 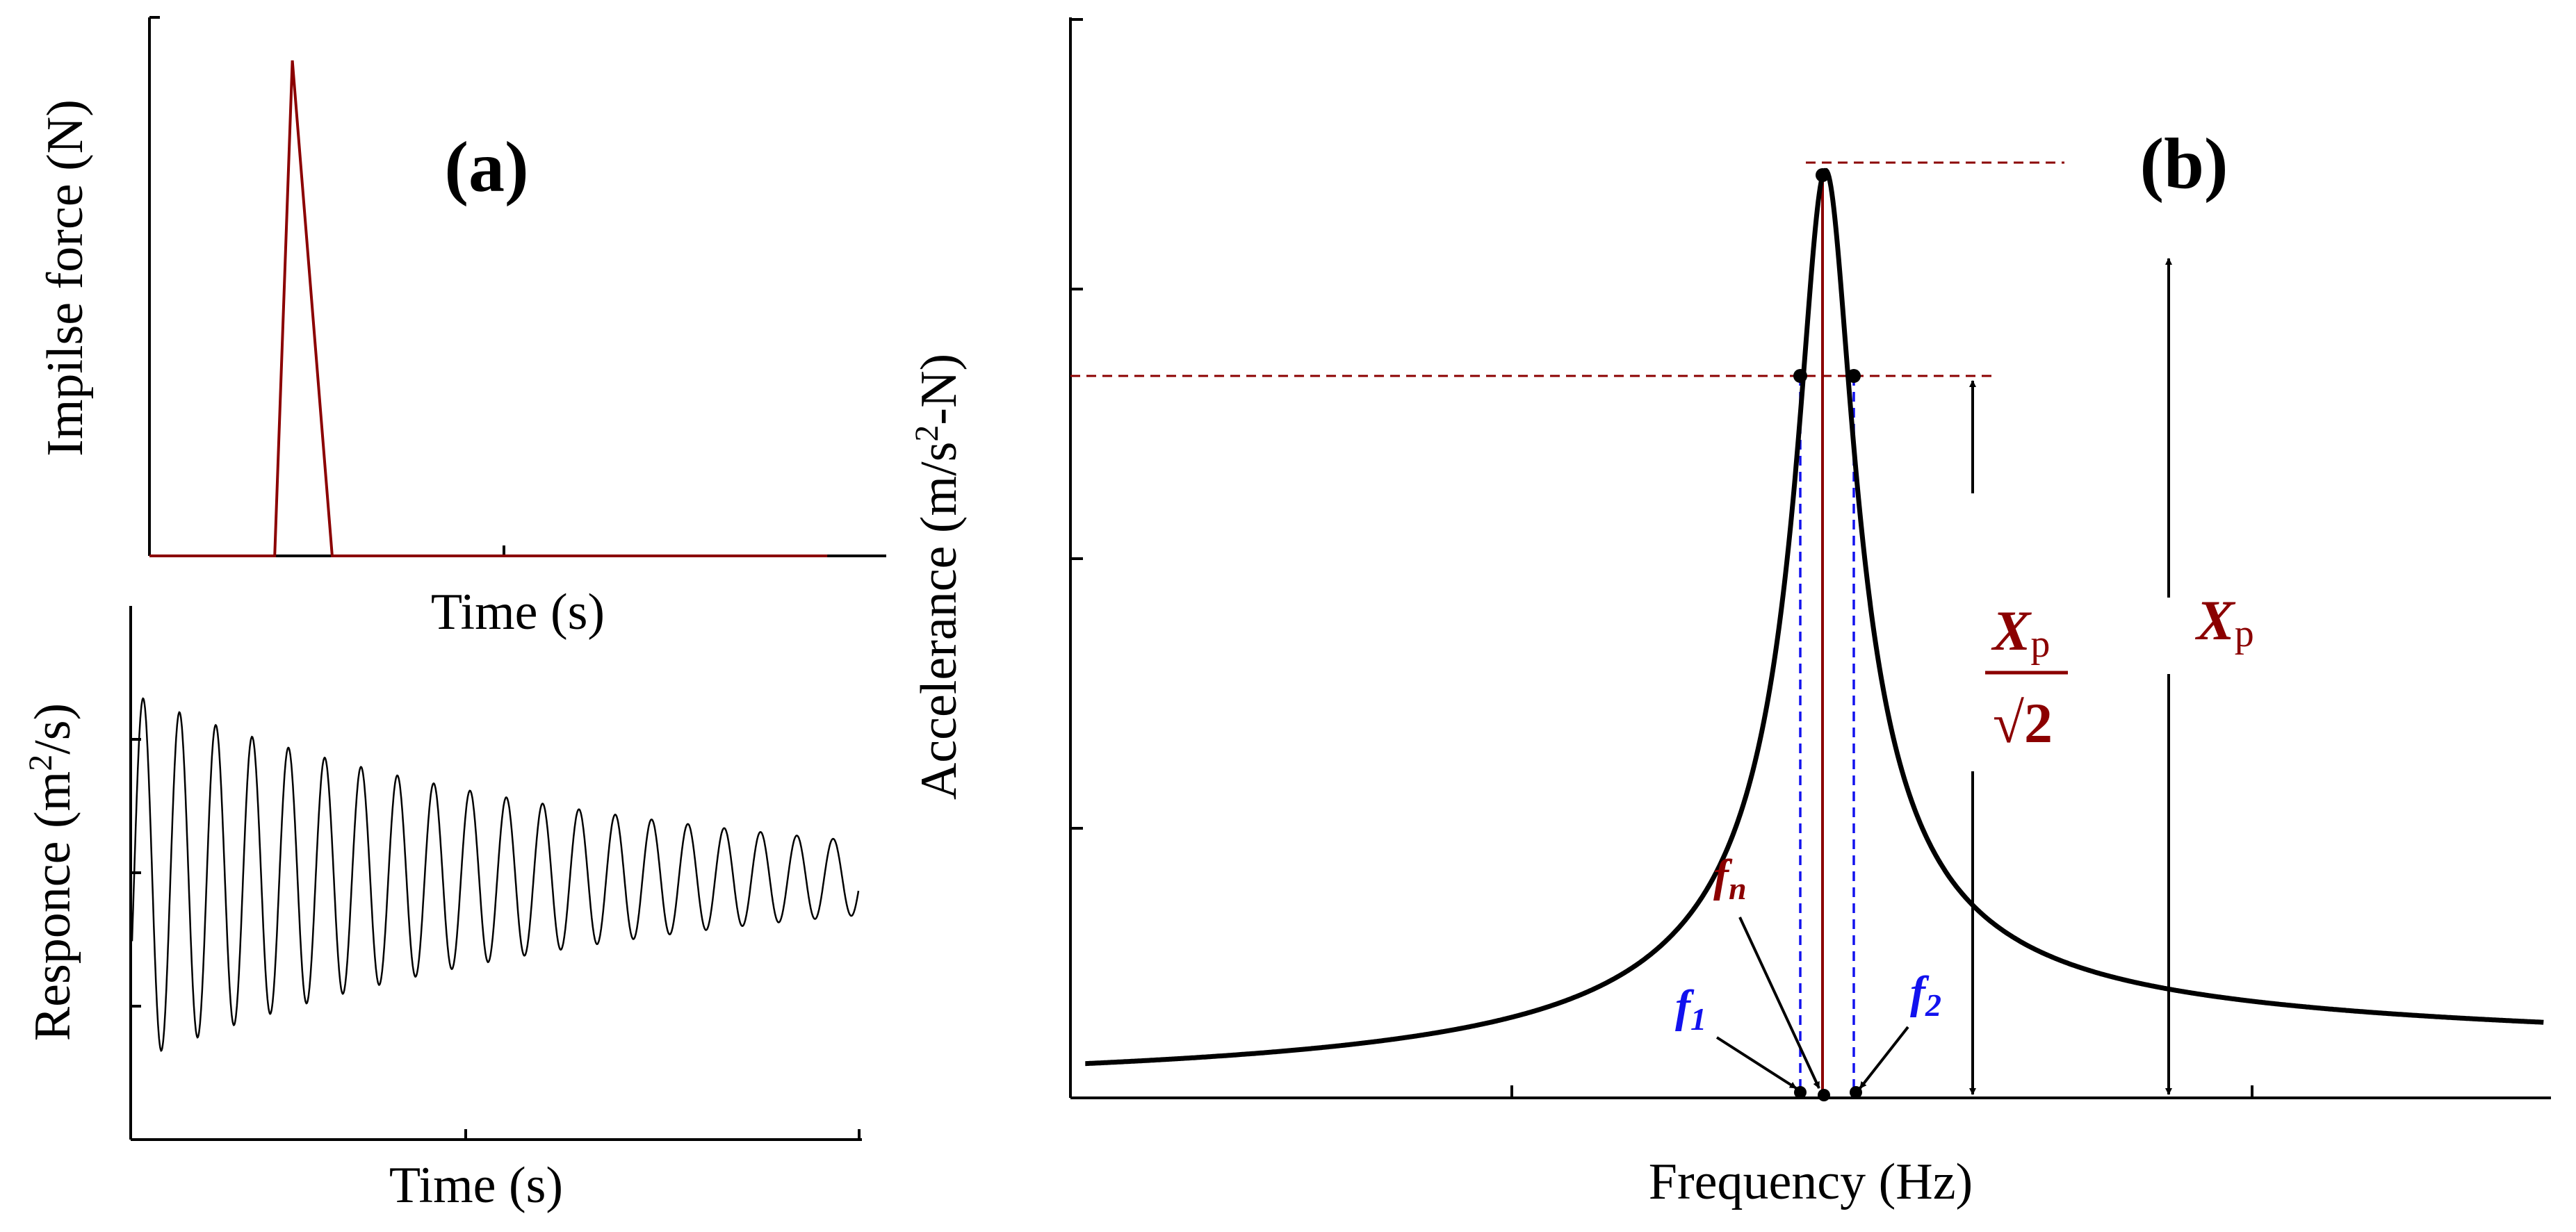 What do you see at coordinates (495, 875) in the screenshot?
I see `a-bottom-response-line` at bounding box center [495, 875].